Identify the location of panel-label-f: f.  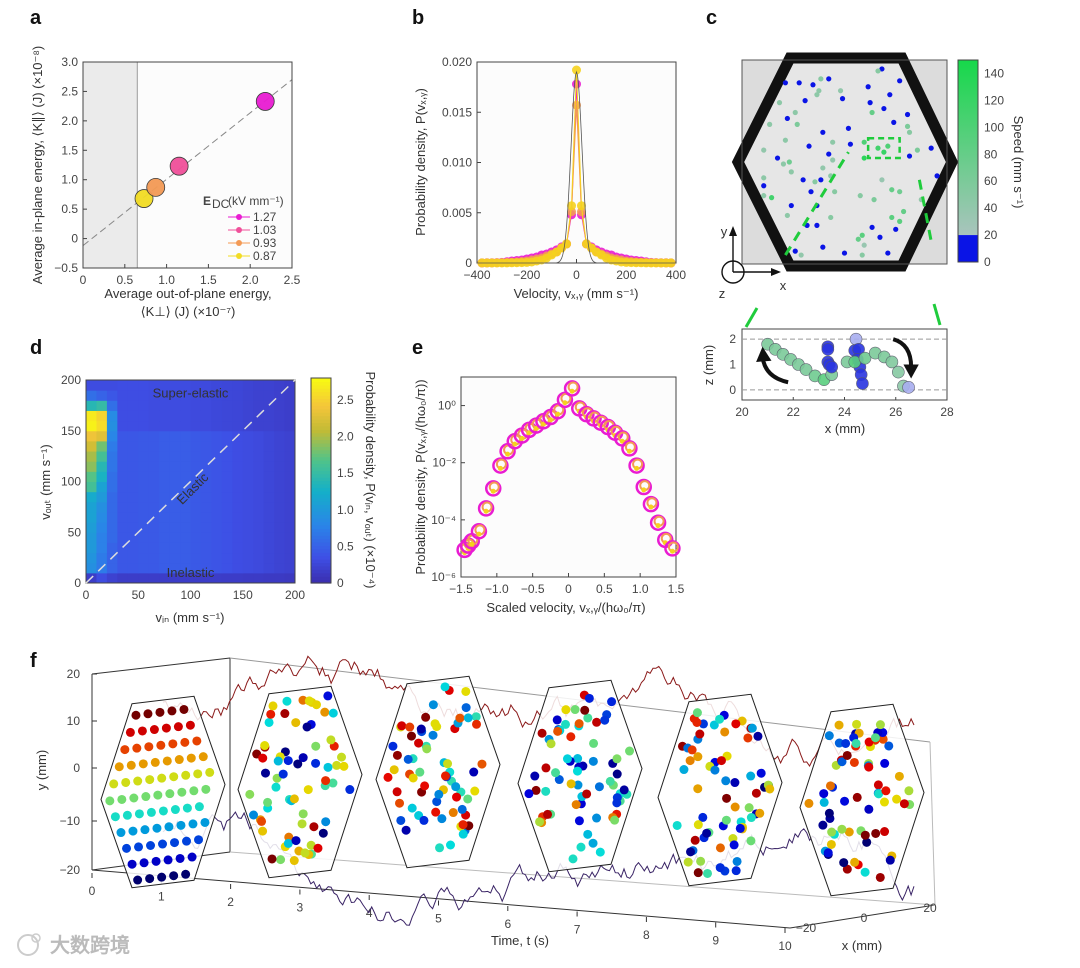
(33, 661).